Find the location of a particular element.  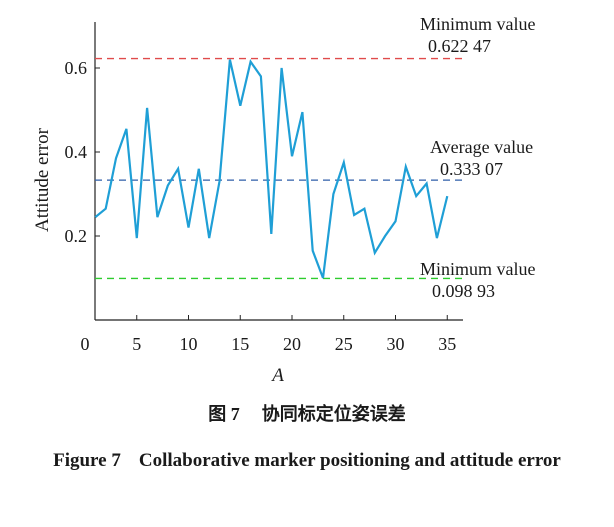

y-axis-label: Attitude error is located at coordinates (42, 179).